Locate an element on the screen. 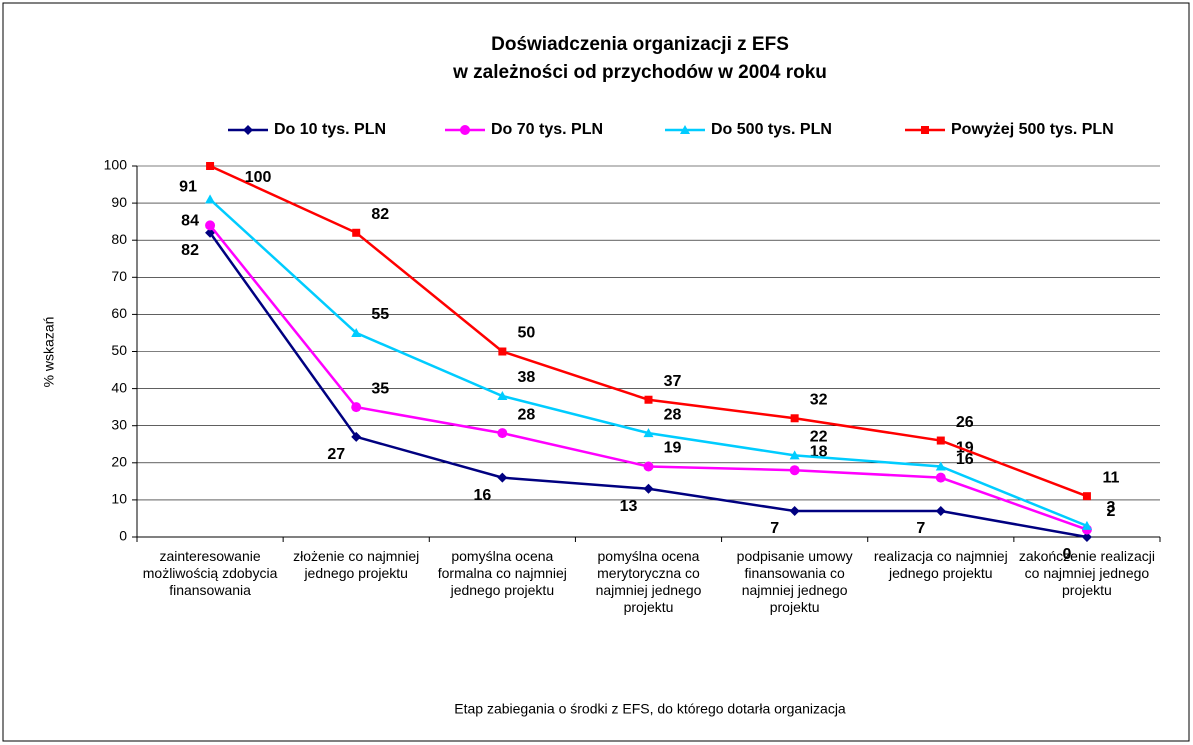  y-tick-label: 100 is located at coordinates (116, 165).